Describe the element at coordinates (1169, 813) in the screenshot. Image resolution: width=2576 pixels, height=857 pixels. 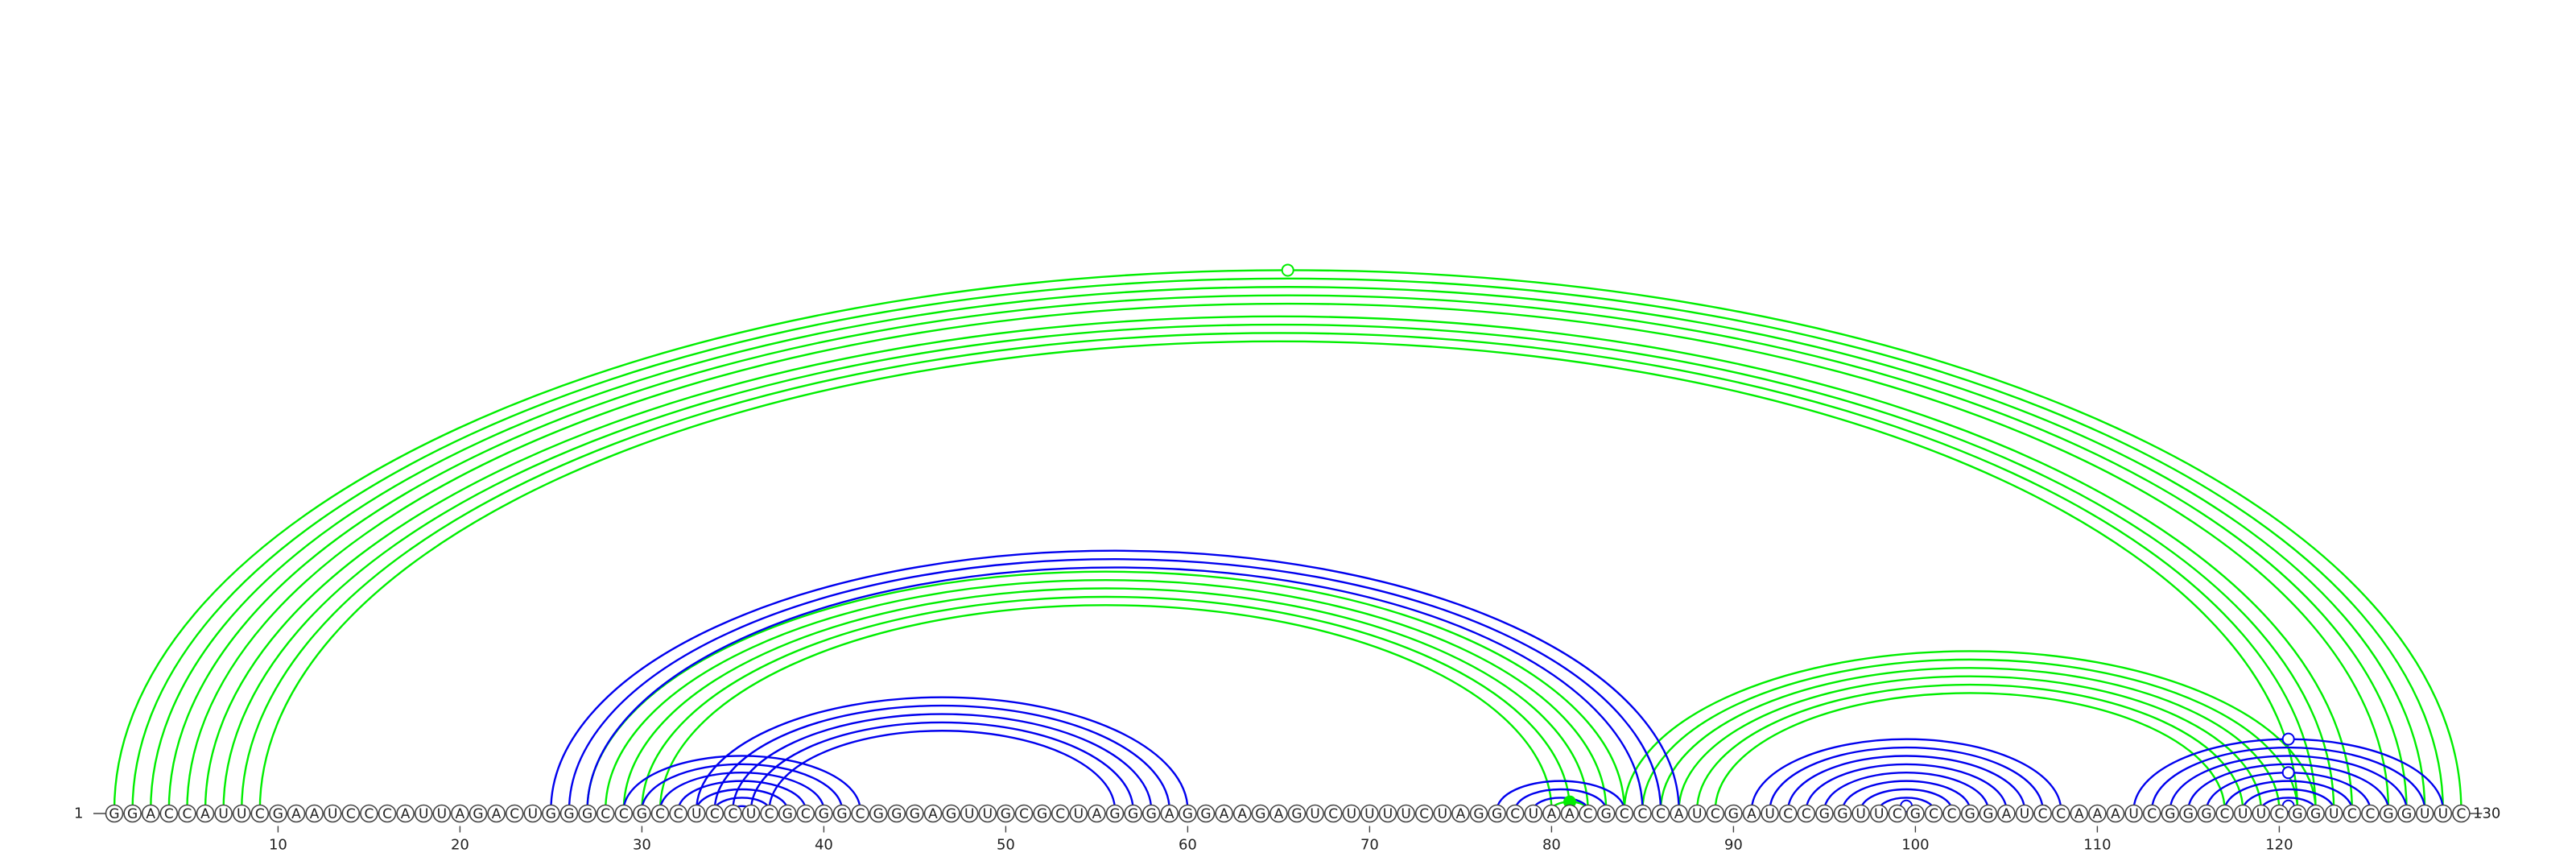
I see `nucleotide-59: A` at that location.